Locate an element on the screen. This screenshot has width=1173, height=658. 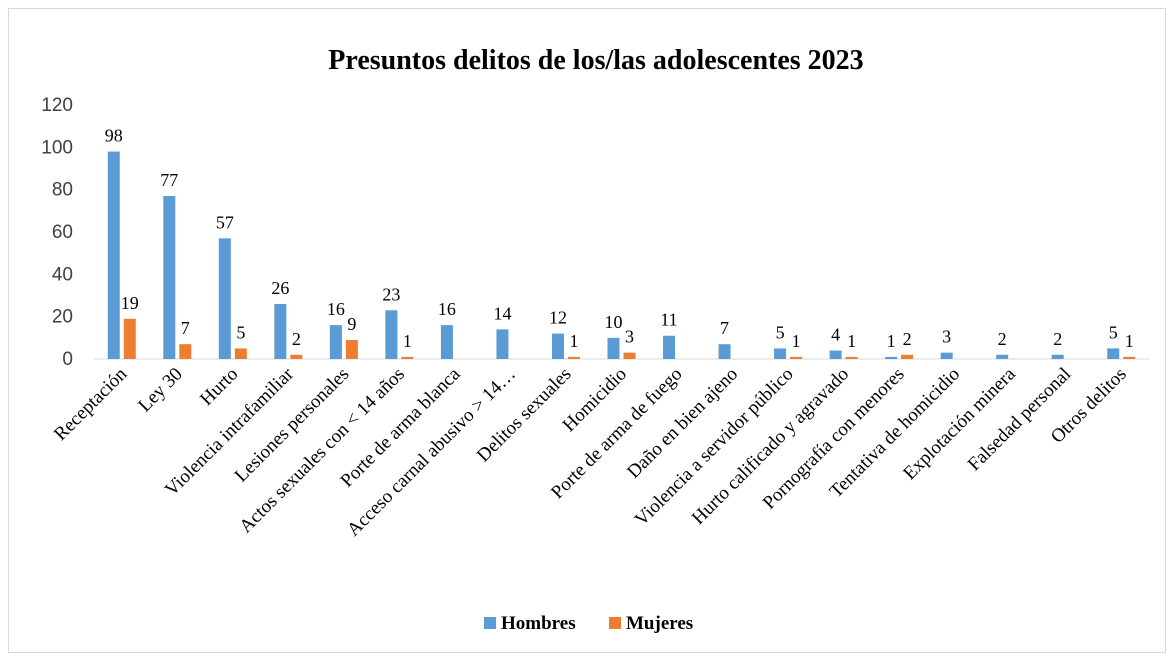
data-label-hombres: 12 is located at coordinates (558, 318).